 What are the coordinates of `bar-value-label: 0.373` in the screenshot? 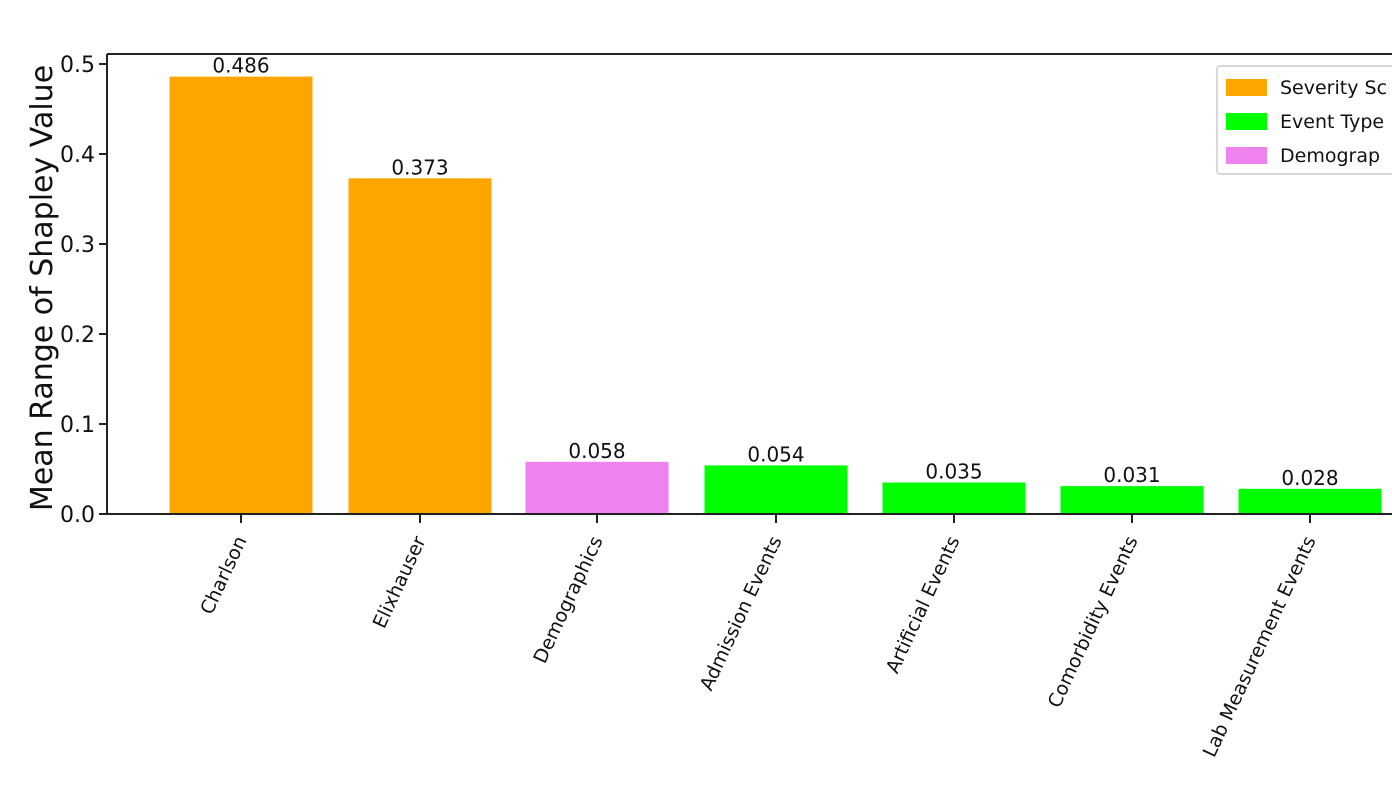 It's located at (419, 167).